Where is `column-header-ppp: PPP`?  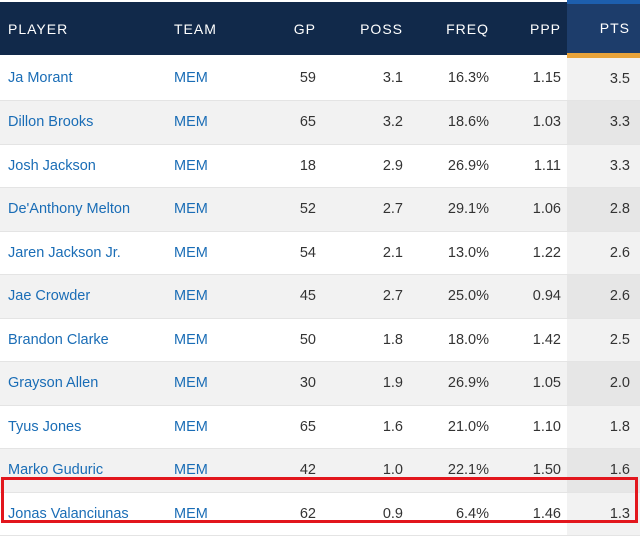 column-header-ppp: PPP is located at coordinates (532, 28).